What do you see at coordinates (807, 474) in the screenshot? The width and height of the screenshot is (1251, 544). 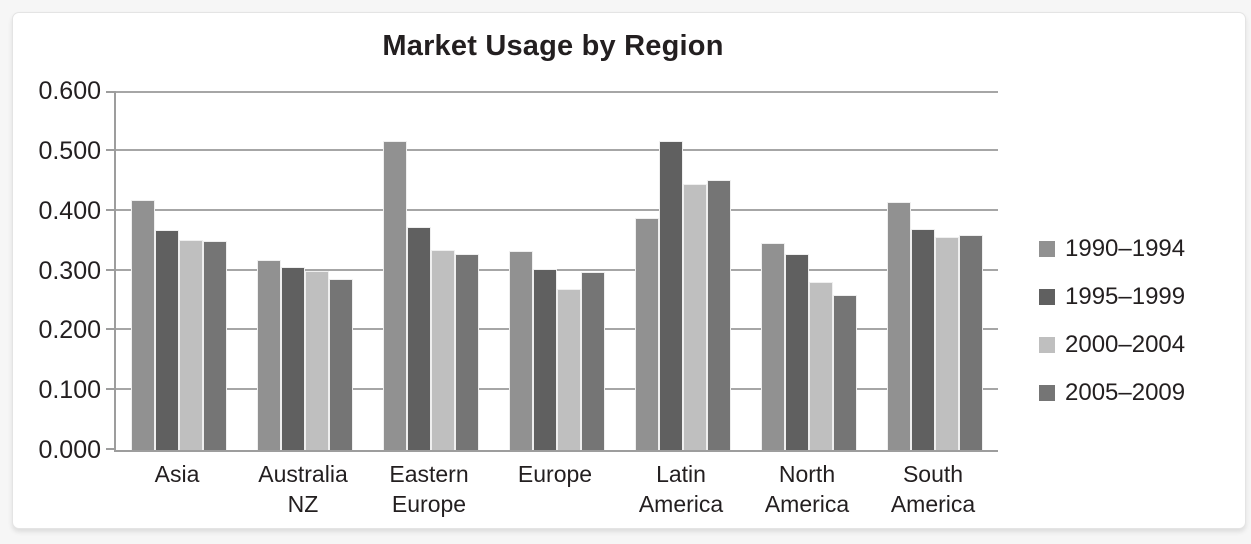 I see `x-category-label-line: North` at bounding box center [807, 474].